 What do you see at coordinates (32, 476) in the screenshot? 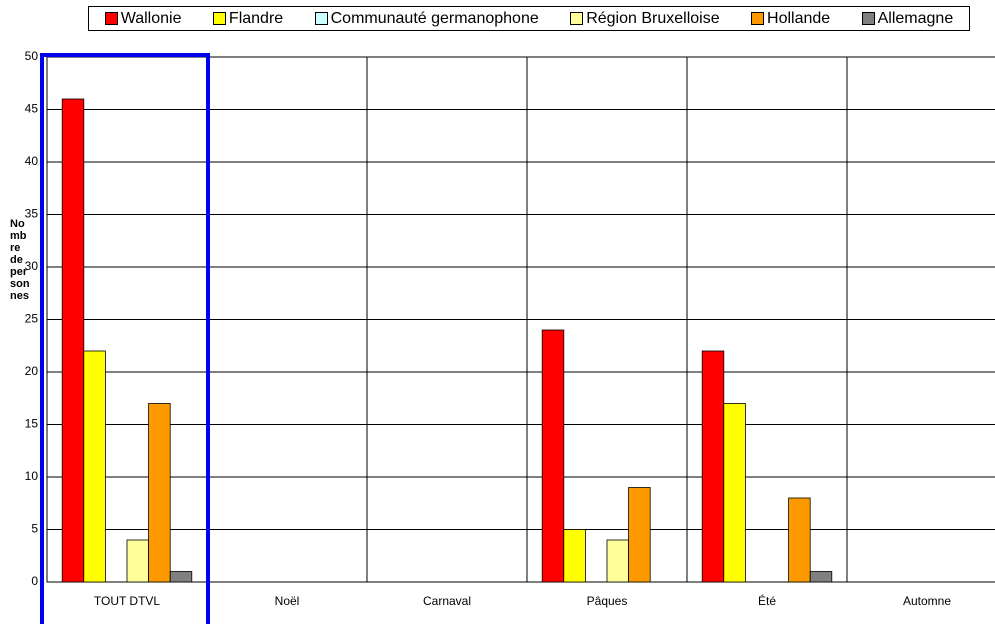
I see `y-tick-label: 10` at bounding box center [32, 476].